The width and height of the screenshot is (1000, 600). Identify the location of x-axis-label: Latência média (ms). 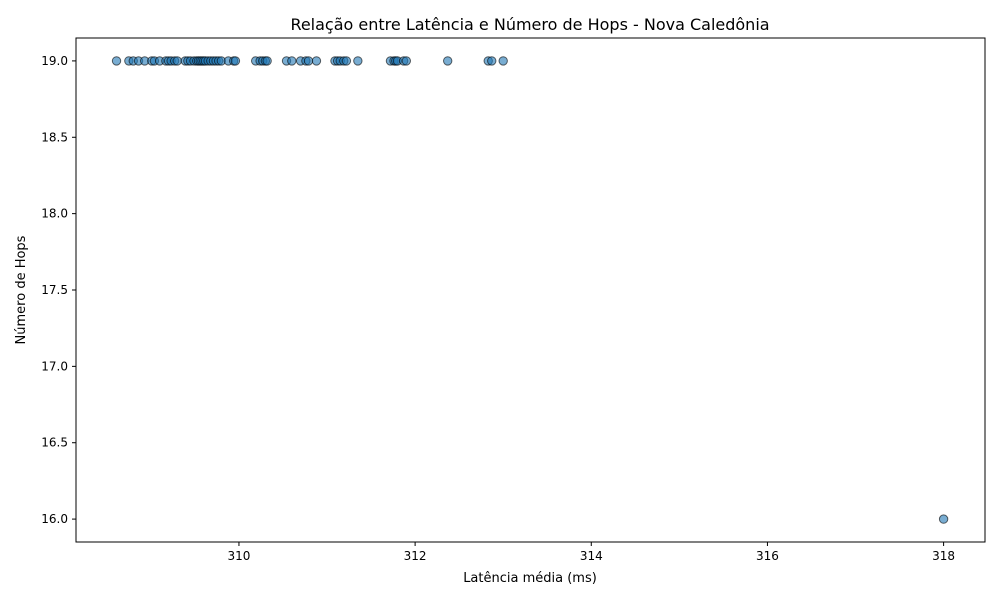
(530, 578).